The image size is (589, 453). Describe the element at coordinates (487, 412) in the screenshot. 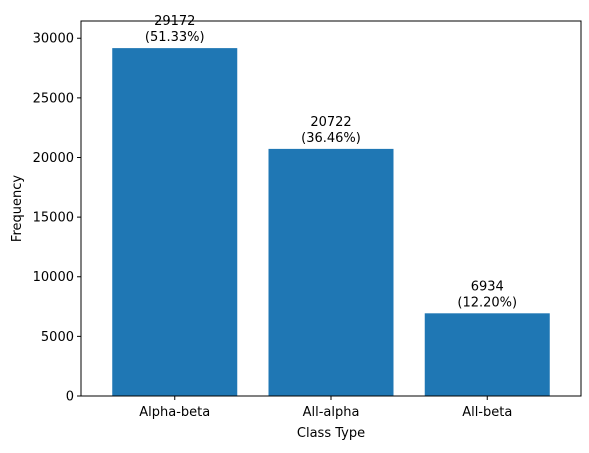

I see `x-tick-label: All-beta` at that location.